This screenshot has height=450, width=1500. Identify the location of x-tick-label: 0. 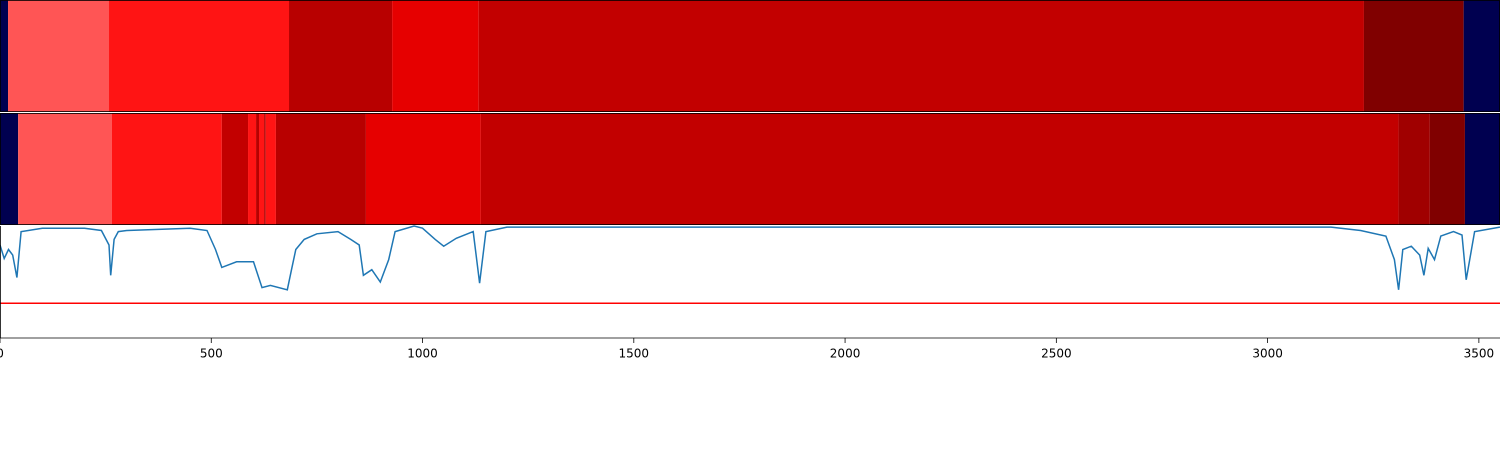
(2, 354).